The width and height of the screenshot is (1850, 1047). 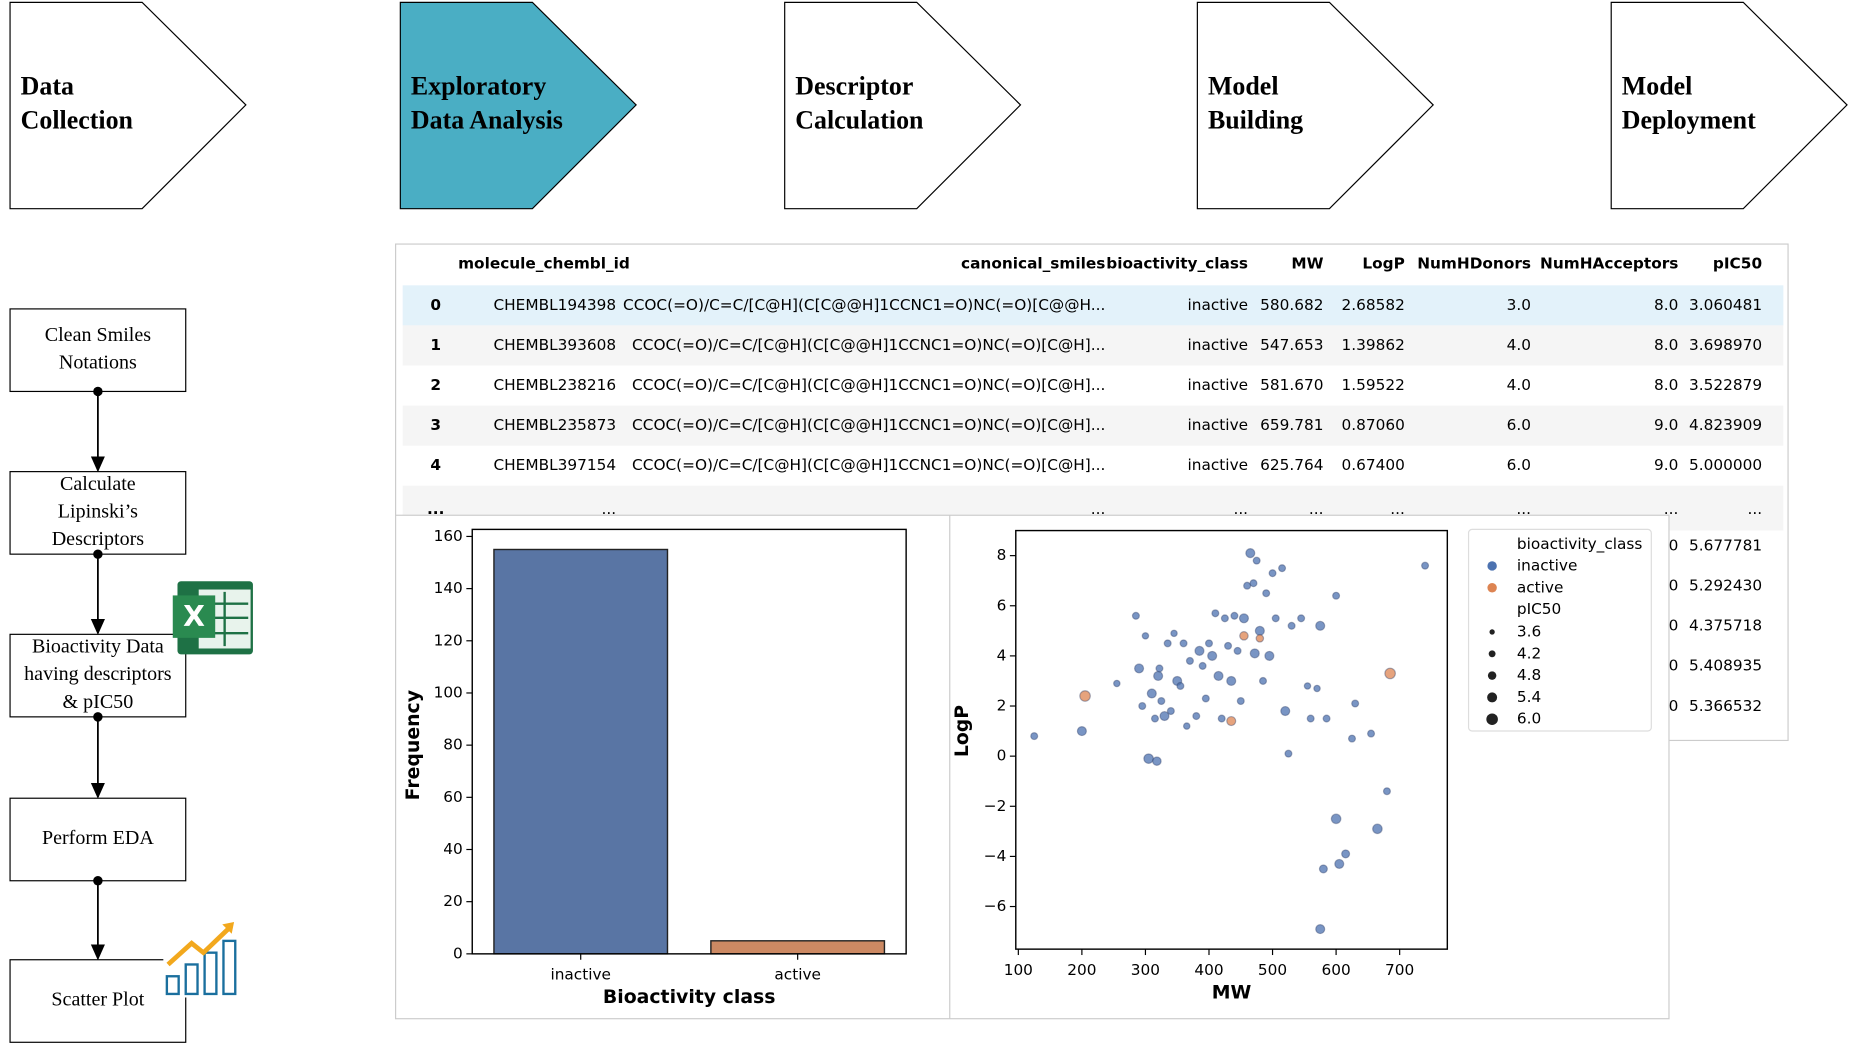 What do you see at coordinates (1725, 545) in the screenshot?
I see `table-cell: 5.677781` at bounding box center [1725, 545].